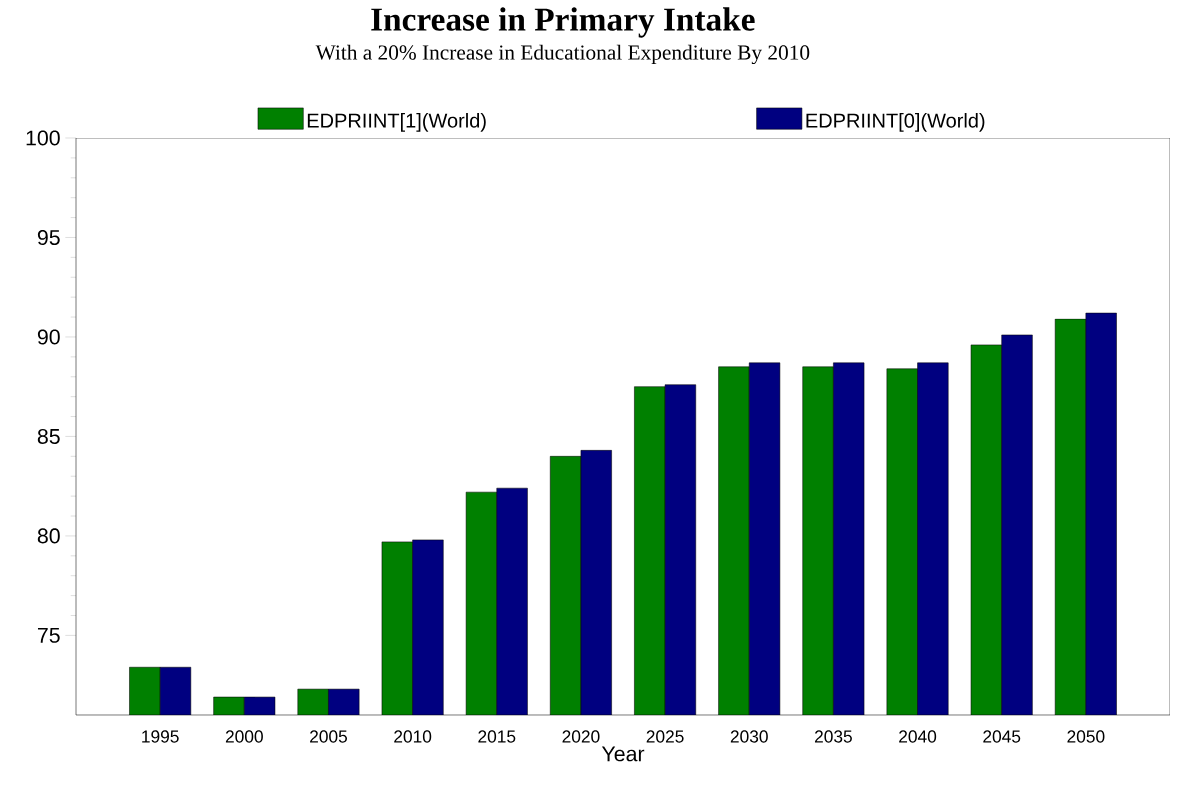  Describe the element at coordinates (48, 536) in the screenshot. I see `y-tick-label: 80` at that location.